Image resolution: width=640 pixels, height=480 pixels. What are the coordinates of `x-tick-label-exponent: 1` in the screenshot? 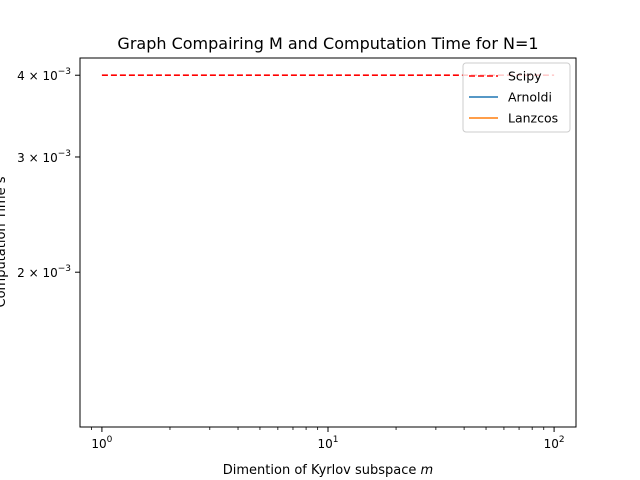 It's located at (336, 440).